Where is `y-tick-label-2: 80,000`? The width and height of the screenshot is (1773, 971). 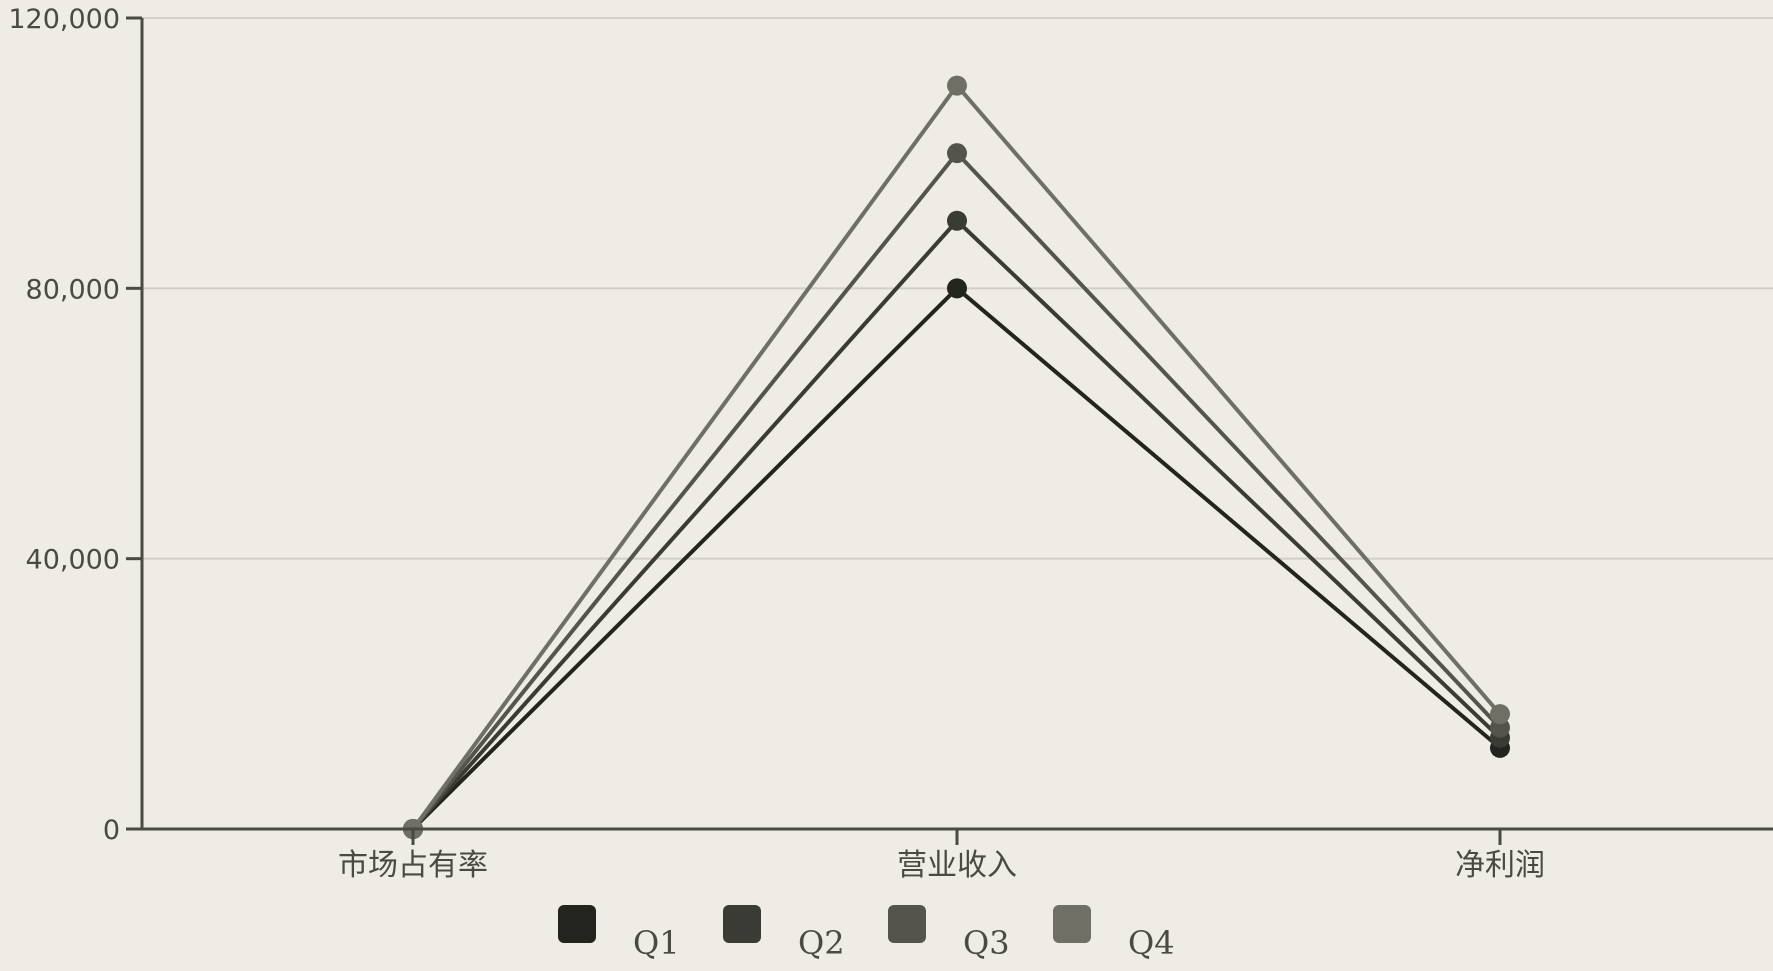 y-tick-label-2: 80,000 is located at coordinates (73, 289).